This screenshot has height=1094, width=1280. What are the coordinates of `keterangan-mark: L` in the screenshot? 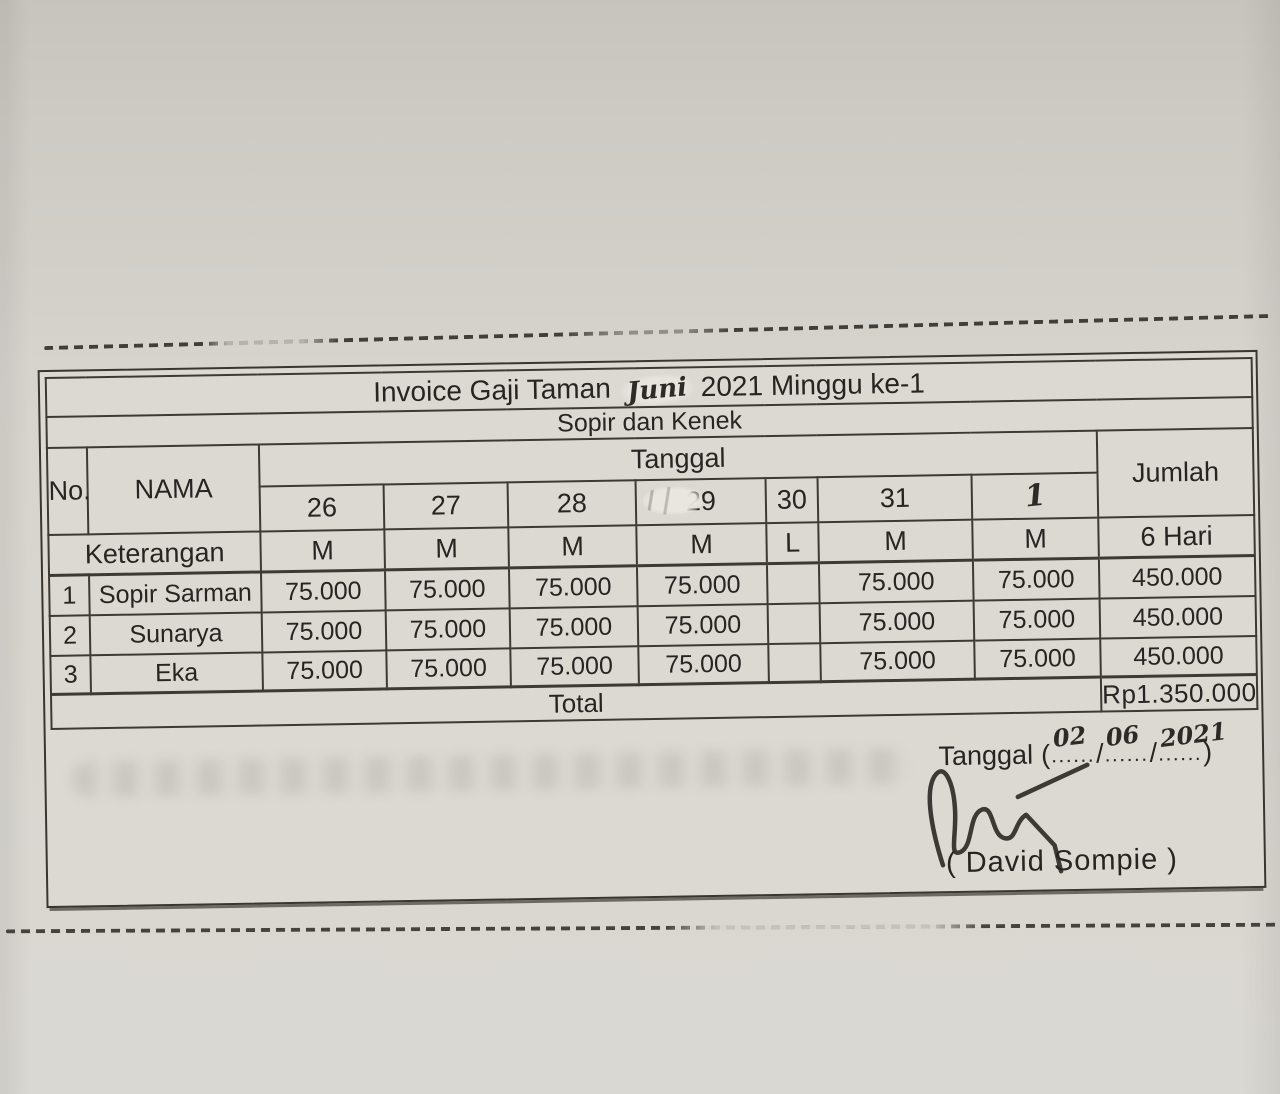 It's located at (792, 543).